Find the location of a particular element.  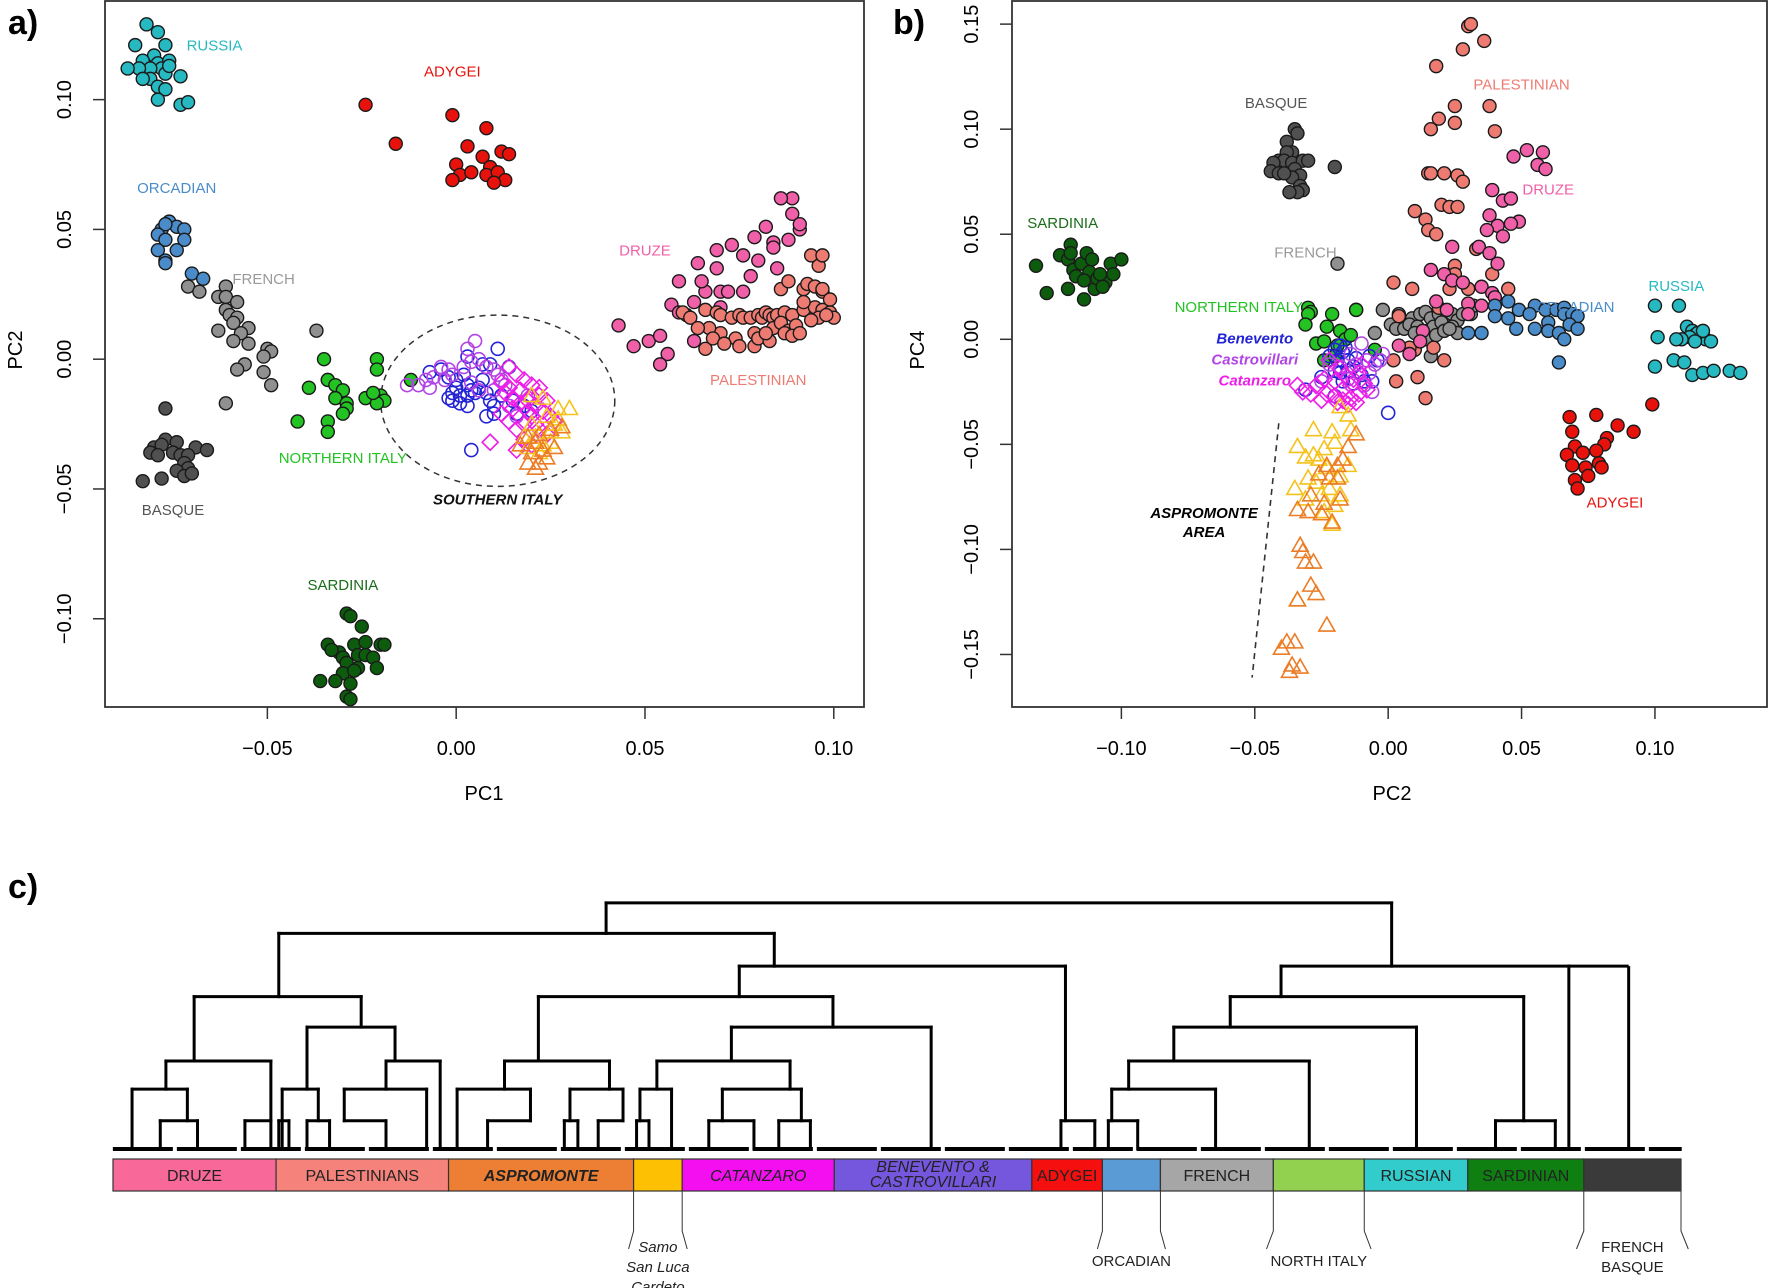

bar-segment-russian is located at coordinates (1416, 1175).